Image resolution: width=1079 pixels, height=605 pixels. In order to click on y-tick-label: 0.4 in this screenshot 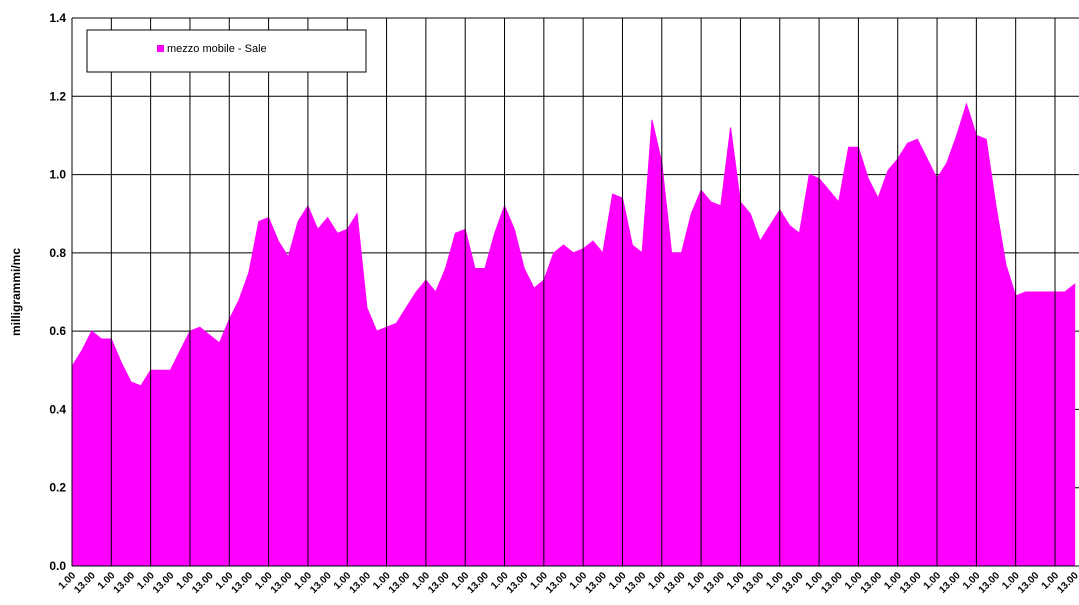, I will do `click(57, 409)`.